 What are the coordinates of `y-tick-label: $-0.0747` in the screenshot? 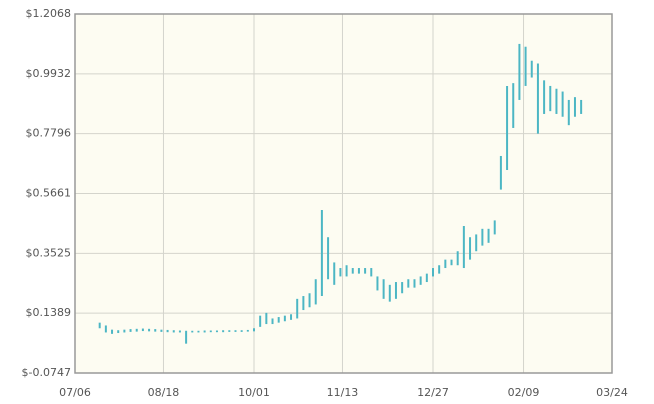 It's located at (46, 372).